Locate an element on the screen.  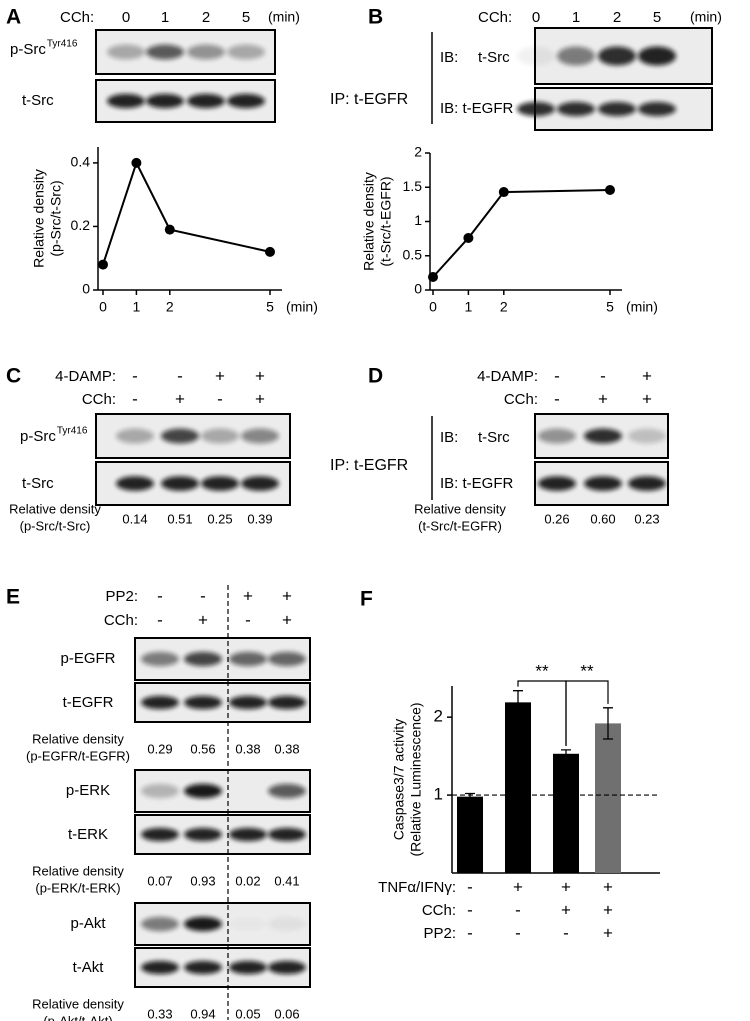
density-value: 0.60 is located at coordinates (602, 518).